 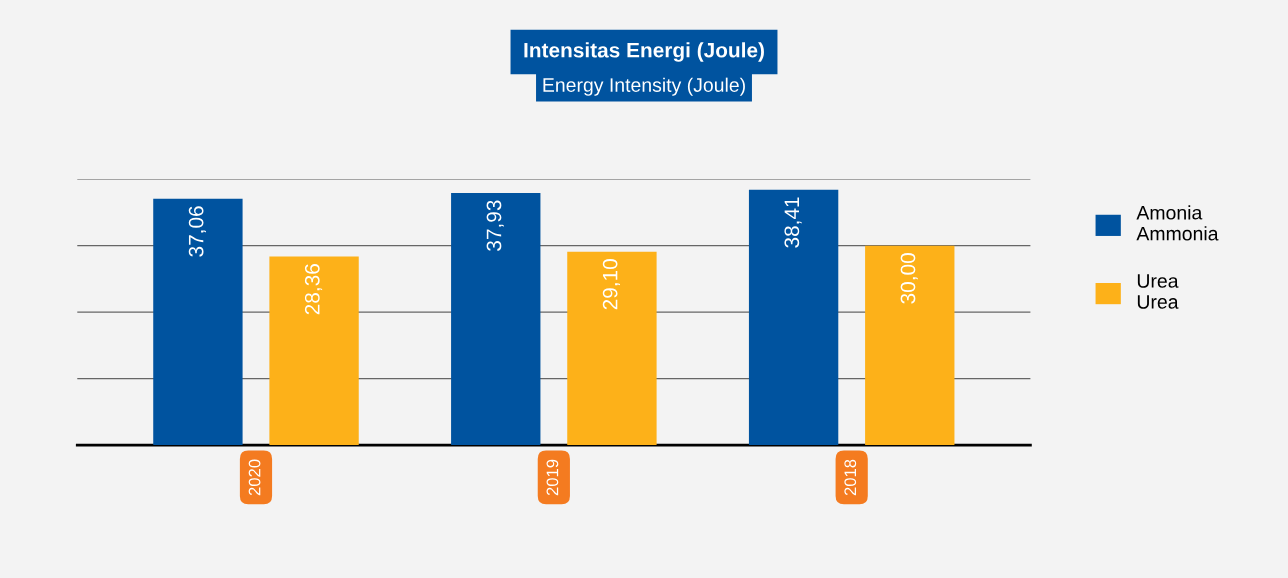 I want to click on x-tick-label: 2020, so click(x=254, y=477).